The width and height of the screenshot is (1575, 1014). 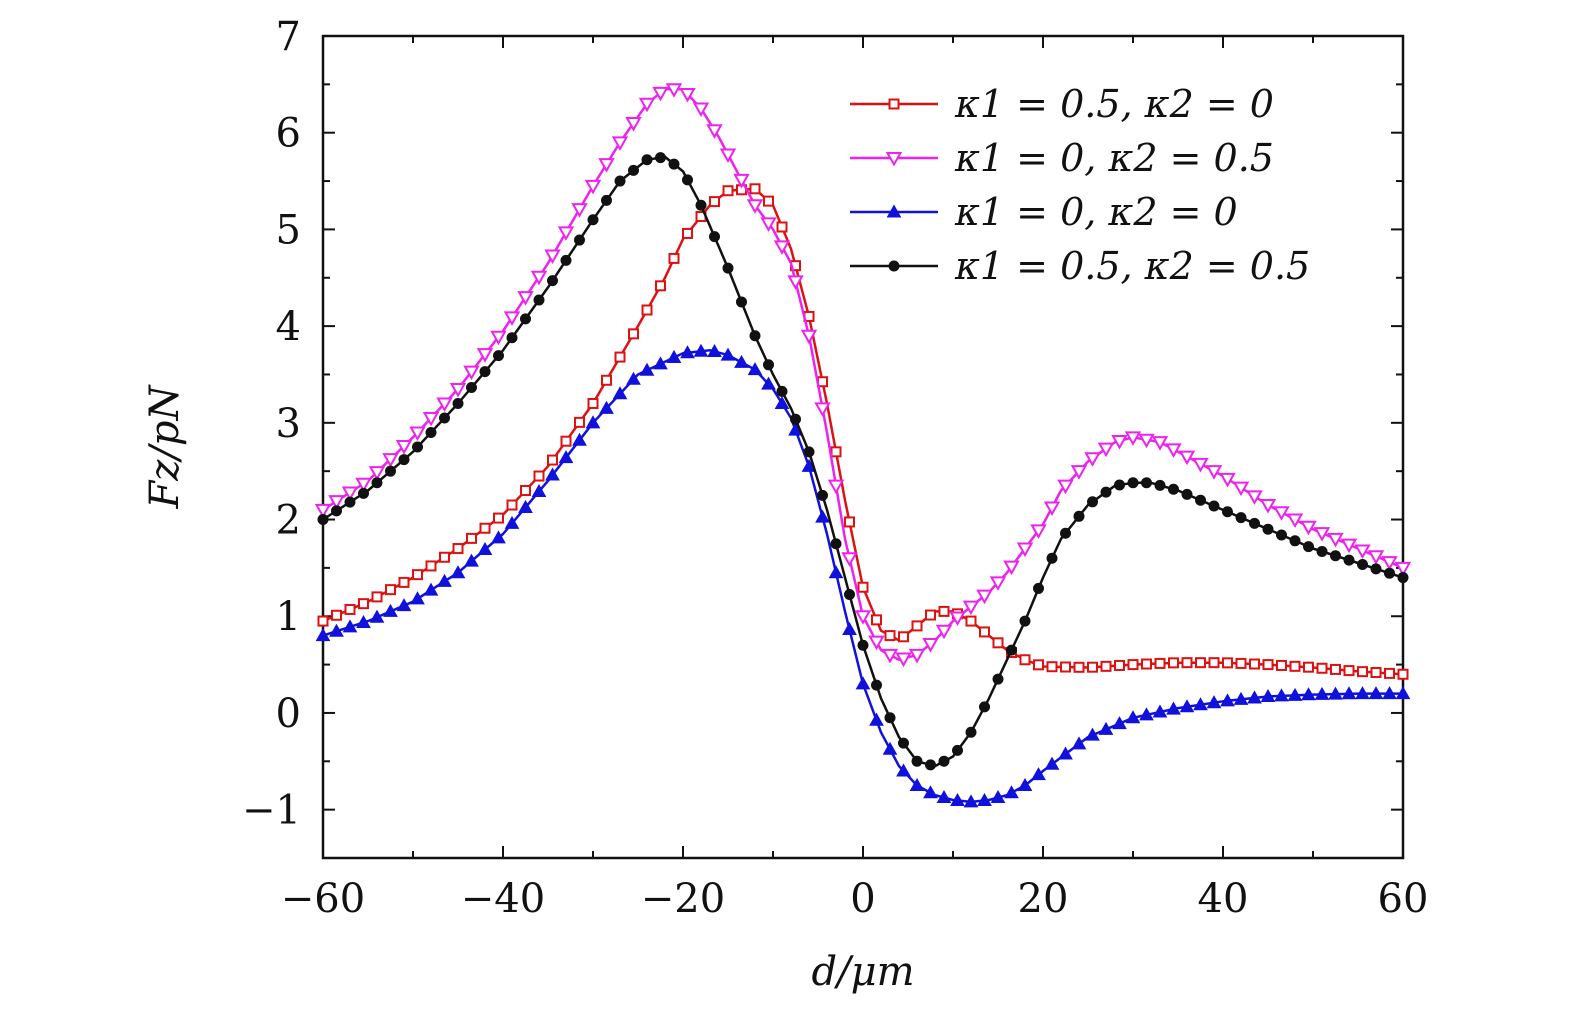 What do you see at coordinates (894, 266) in the screenshot?
I see `legend-marker` at bounding box center [894, 266].